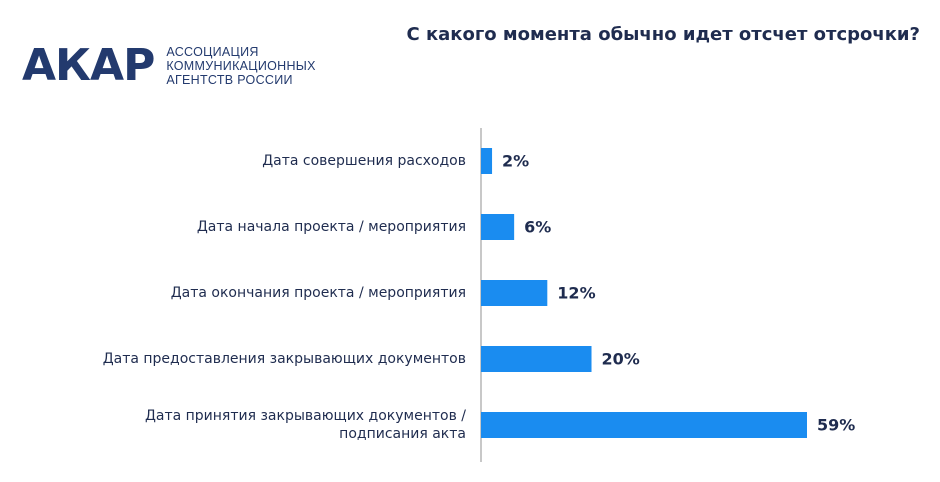 The height and width of the screenshot is (482, 940). Describe the element at coordinates (88, 65) in the screenshot. I see `logo-mark: АКАР` at that location.